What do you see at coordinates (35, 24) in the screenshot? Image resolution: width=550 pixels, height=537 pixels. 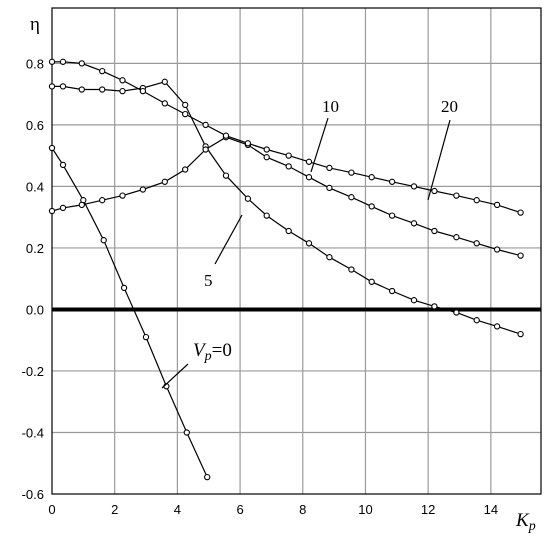 I see `y-axis-label: η` at bounding box center [35, 24].